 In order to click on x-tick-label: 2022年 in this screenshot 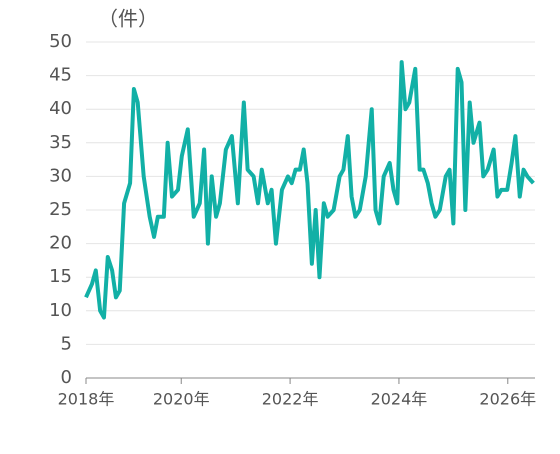, I will do `click(290, 399)`.